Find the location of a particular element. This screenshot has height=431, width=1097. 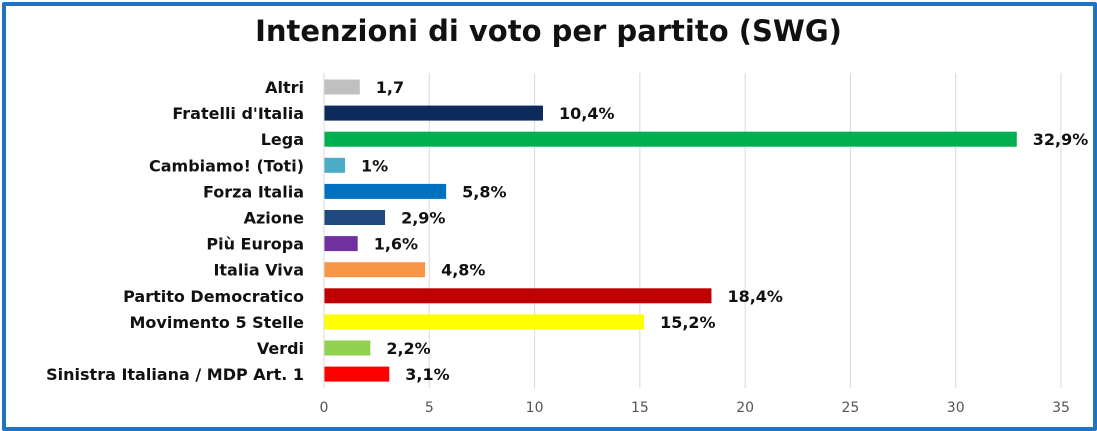

category-label: Partito Democratico is located at coordinates (213, 296).